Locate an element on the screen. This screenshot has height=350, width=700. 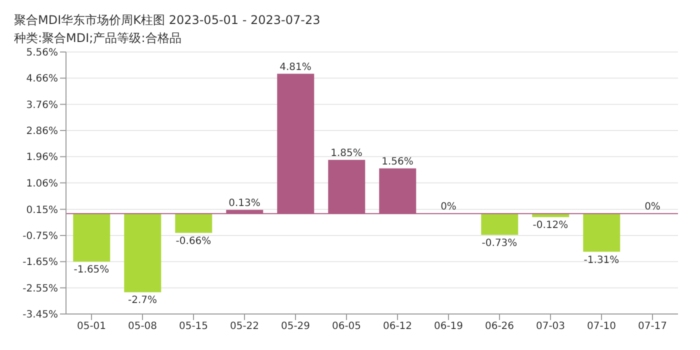
chart-subtitle: 种类:聚合MDI;产品等级:合格品 is located at coordinates (98, 38).